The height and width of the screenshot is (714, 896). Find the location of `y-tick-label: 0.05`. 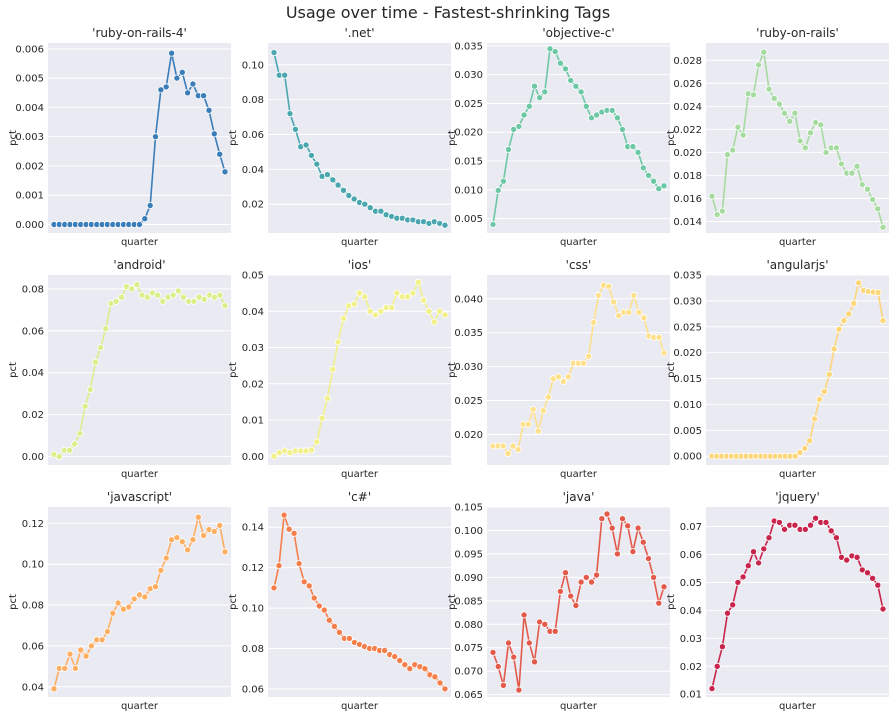

y-tick-label: 0.05 is located at coordinates (253, 276).